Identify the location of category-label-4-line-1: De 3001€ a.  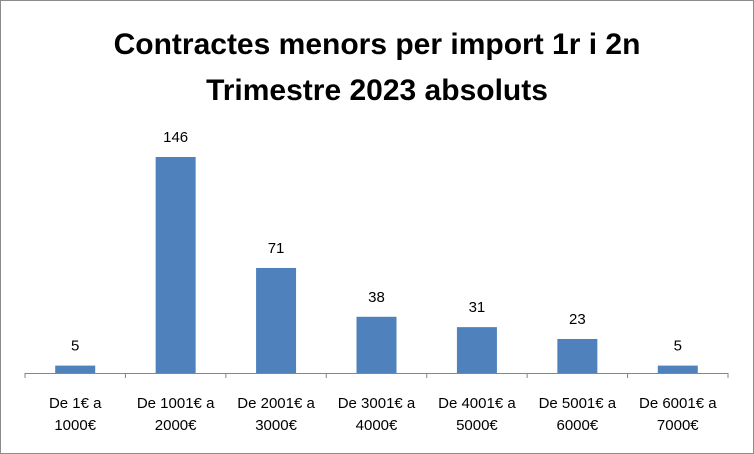
(377, 403).